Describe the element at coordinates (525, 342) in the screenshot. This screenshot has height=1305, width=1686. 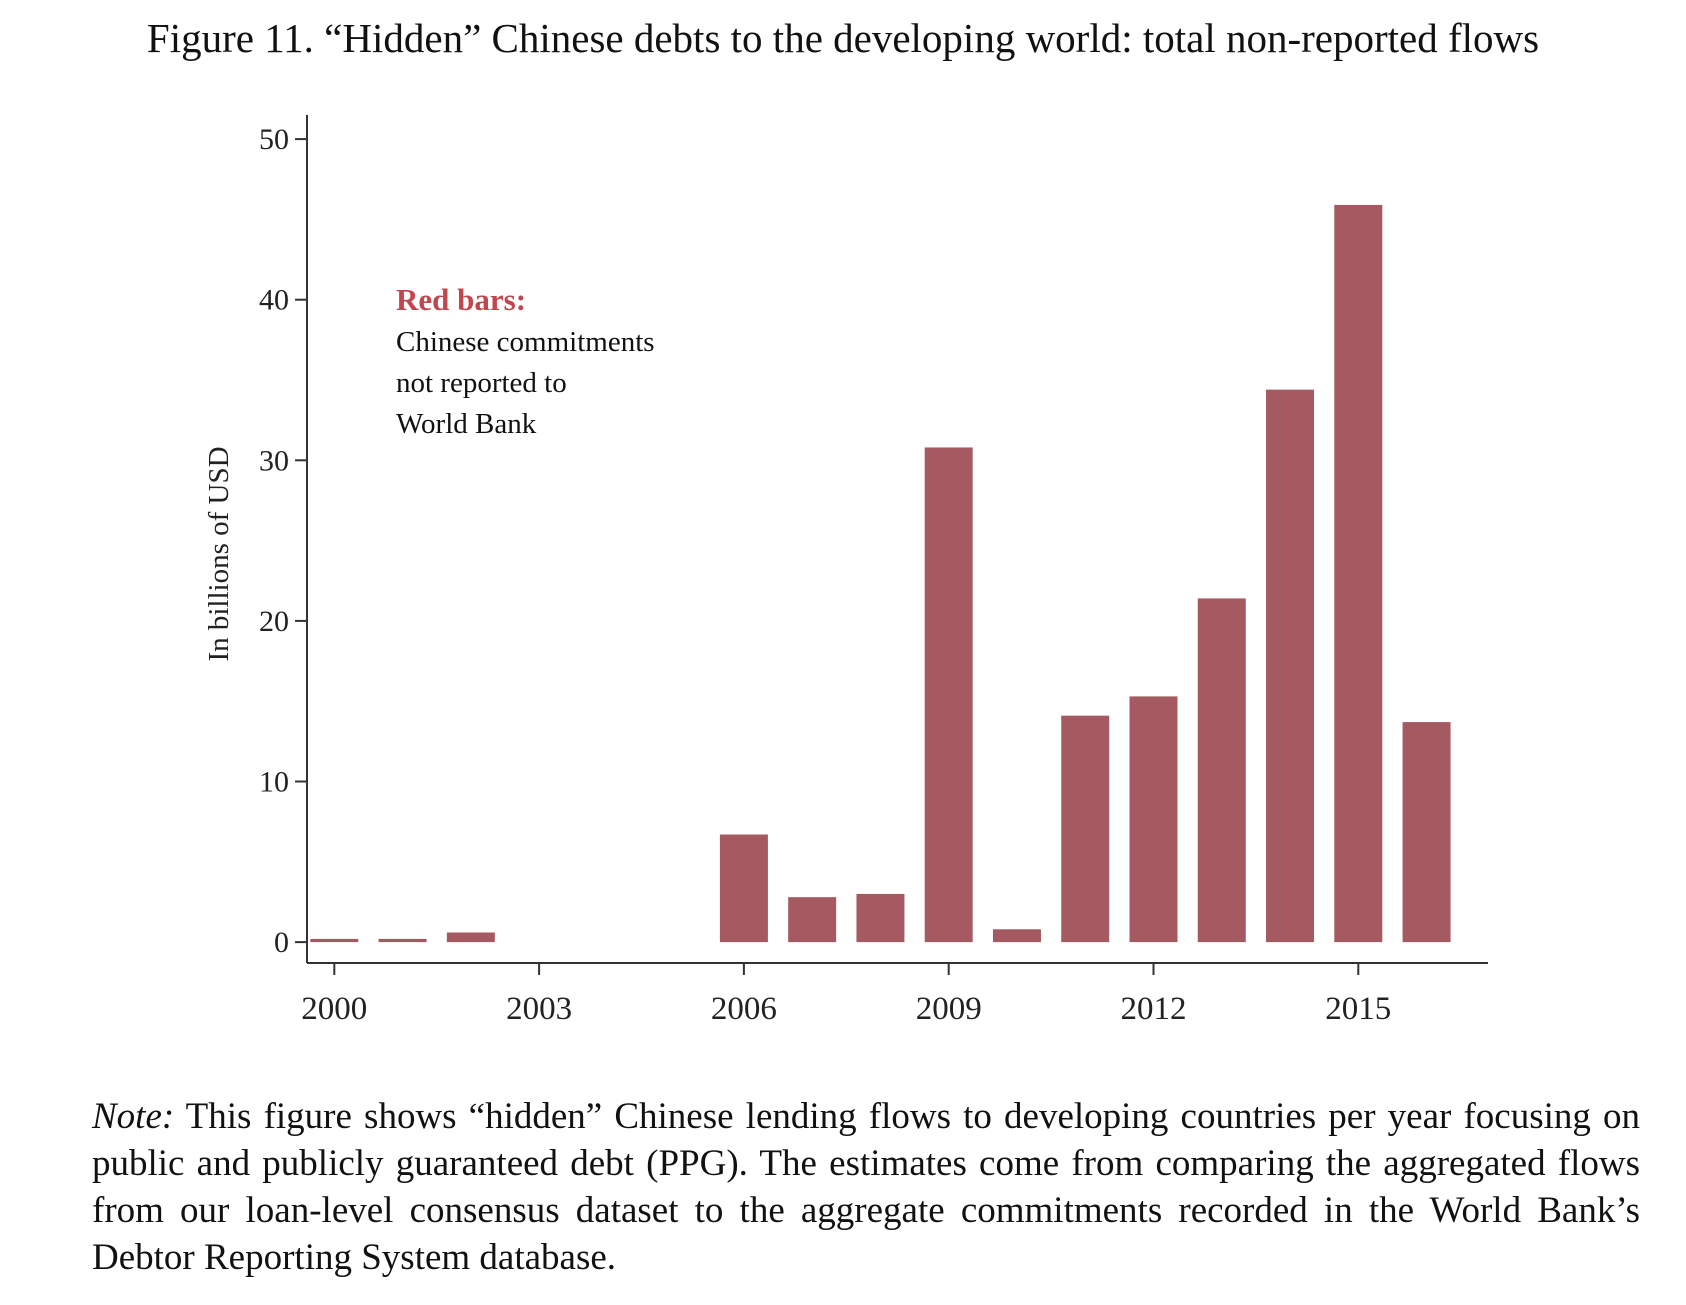
I see `annotation-line: Chinese commitments` at that location.